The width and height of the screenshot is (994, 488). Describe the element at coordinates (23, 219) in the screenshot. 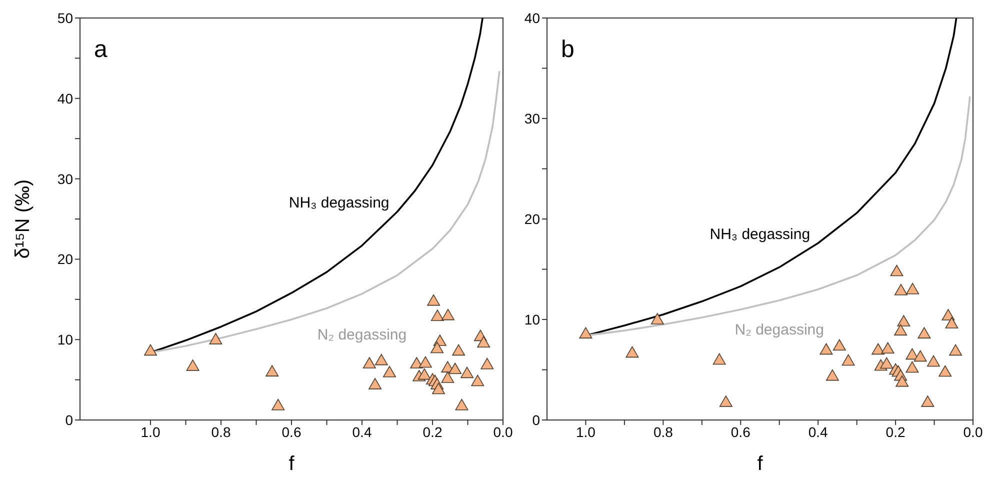

I see `y-axis-title: δ¹⁵N (‰)` at that location.